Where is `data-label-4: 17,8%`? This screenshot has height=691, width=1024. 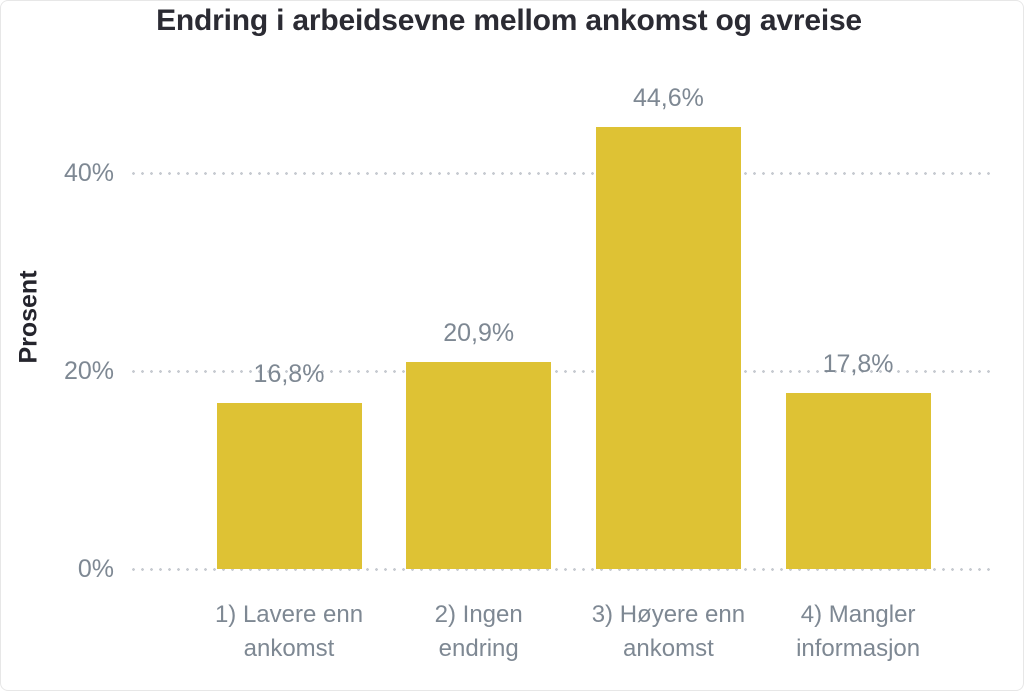 data-label-4: 17,8% is located at coordinates (858, 363).